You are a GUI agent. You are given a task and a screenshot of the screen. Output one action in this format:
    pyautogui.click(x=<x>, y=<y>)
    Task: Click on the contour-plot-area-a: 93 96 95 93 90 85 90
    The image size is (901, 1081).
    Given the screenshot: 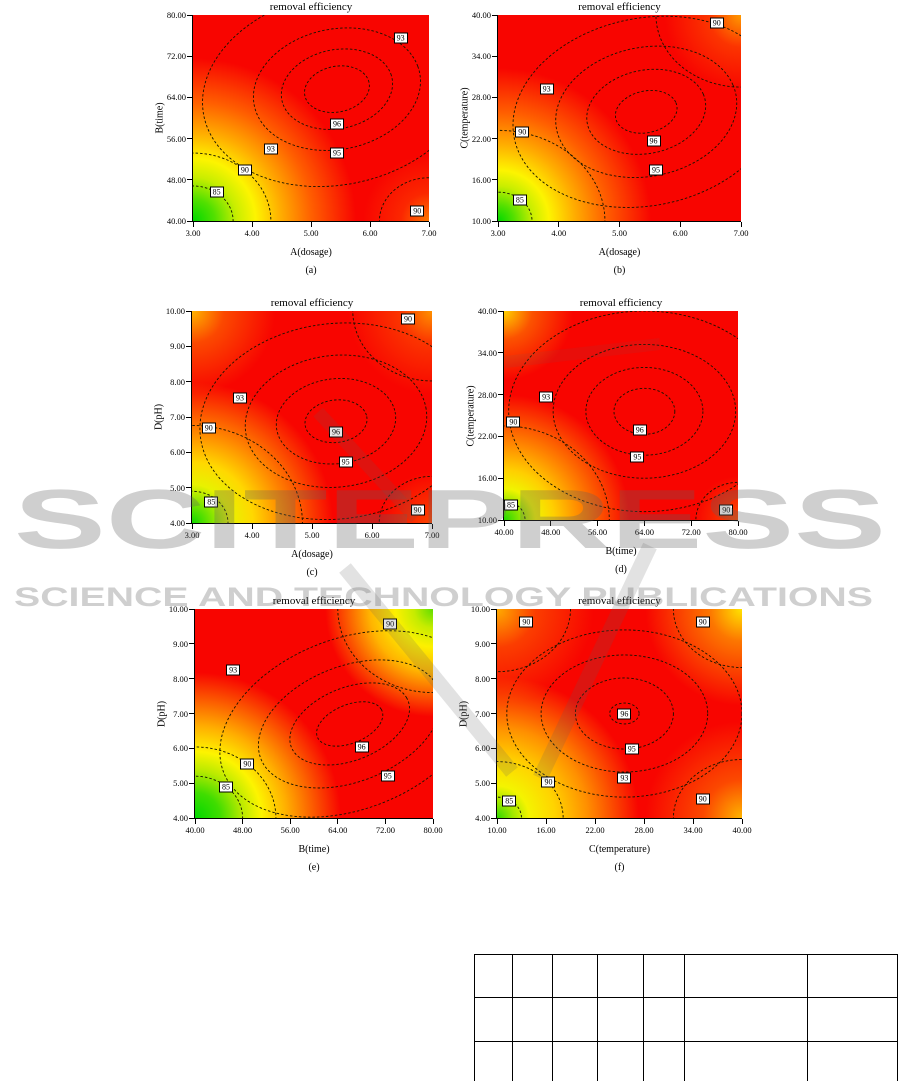 What is the action you would take?
    pyautogui.click(x=310, y=118)
    